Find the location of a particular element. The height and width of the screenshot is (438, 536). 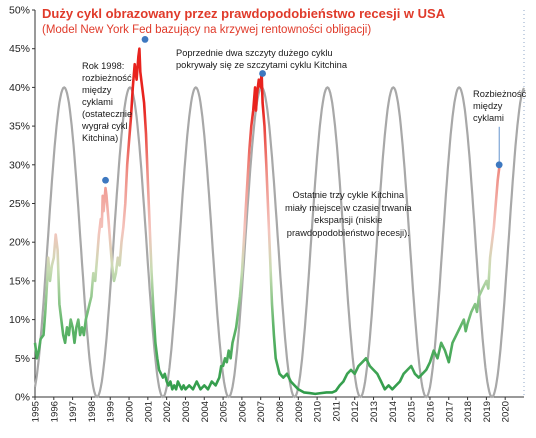

y-tick-label: 30% is located at coordinates (19, 165).